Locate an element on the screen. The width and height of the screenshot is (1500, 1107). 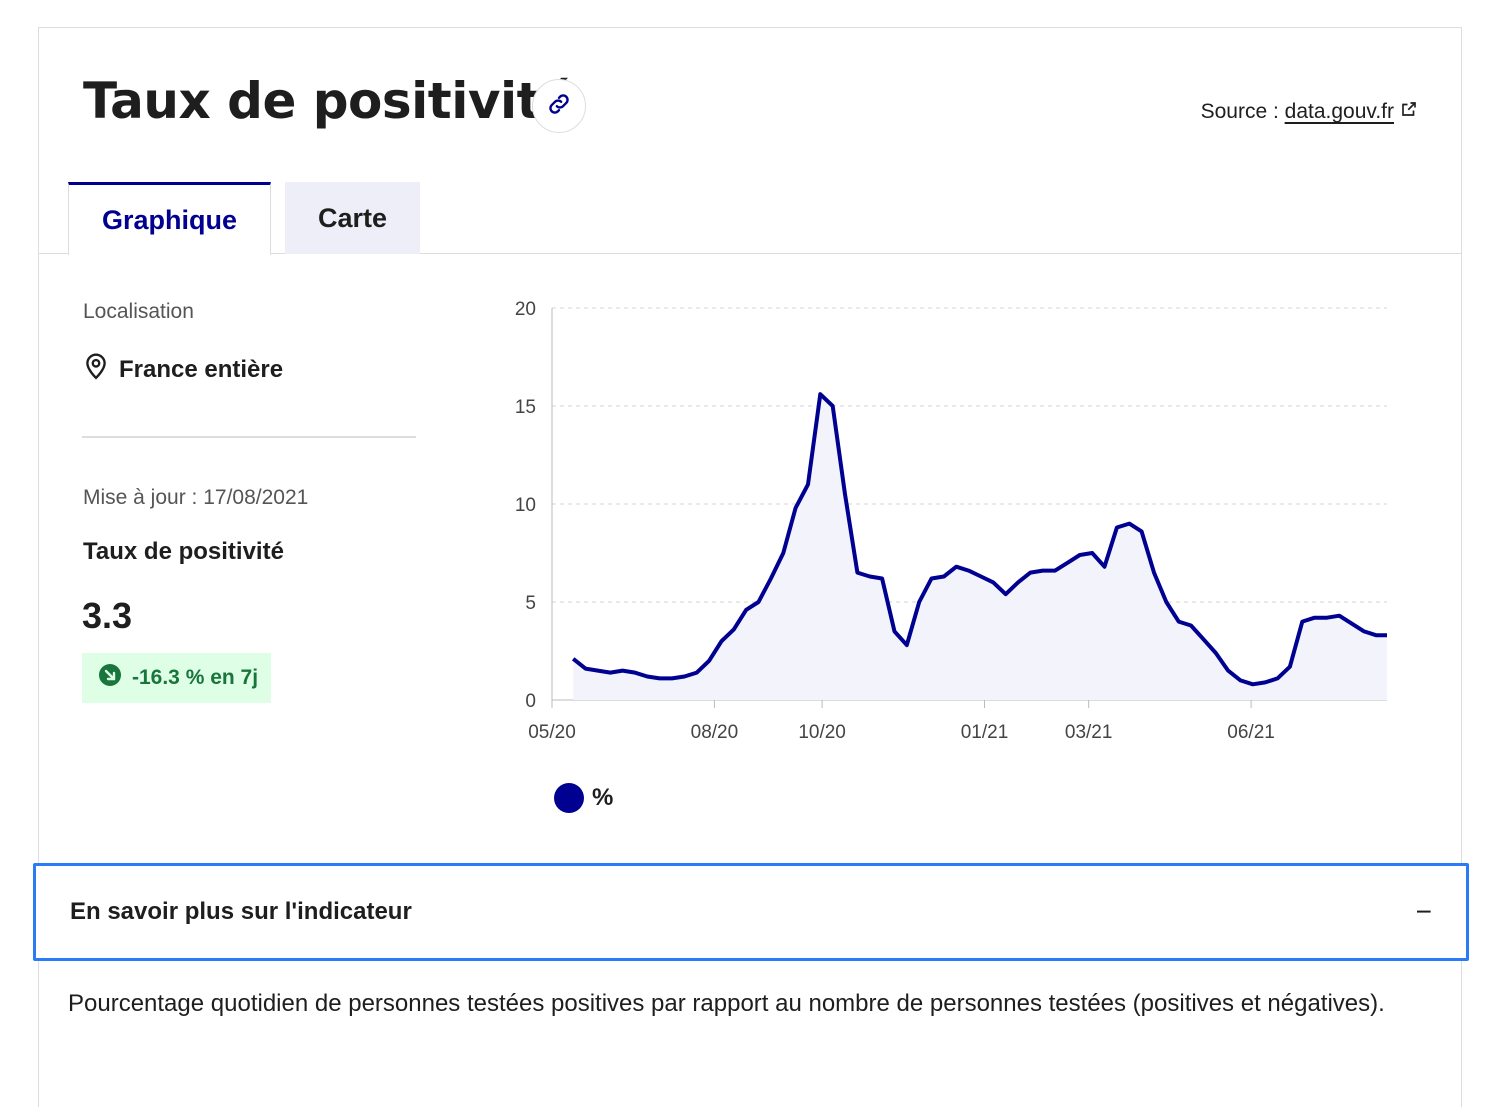
sidebar-divider is located at coordinates (249, 437).